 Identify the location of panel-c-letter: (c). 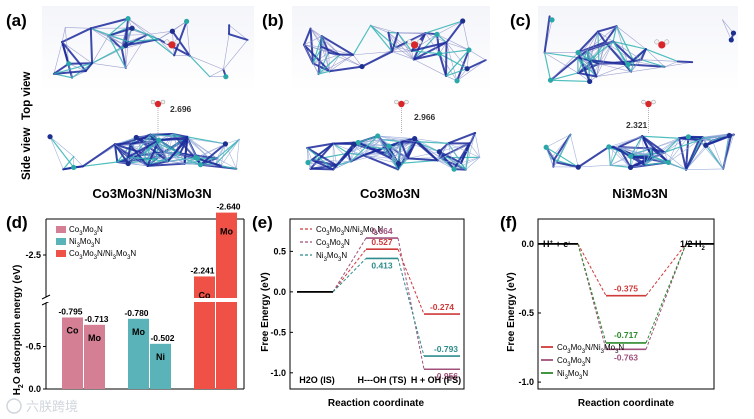
(520, 20).